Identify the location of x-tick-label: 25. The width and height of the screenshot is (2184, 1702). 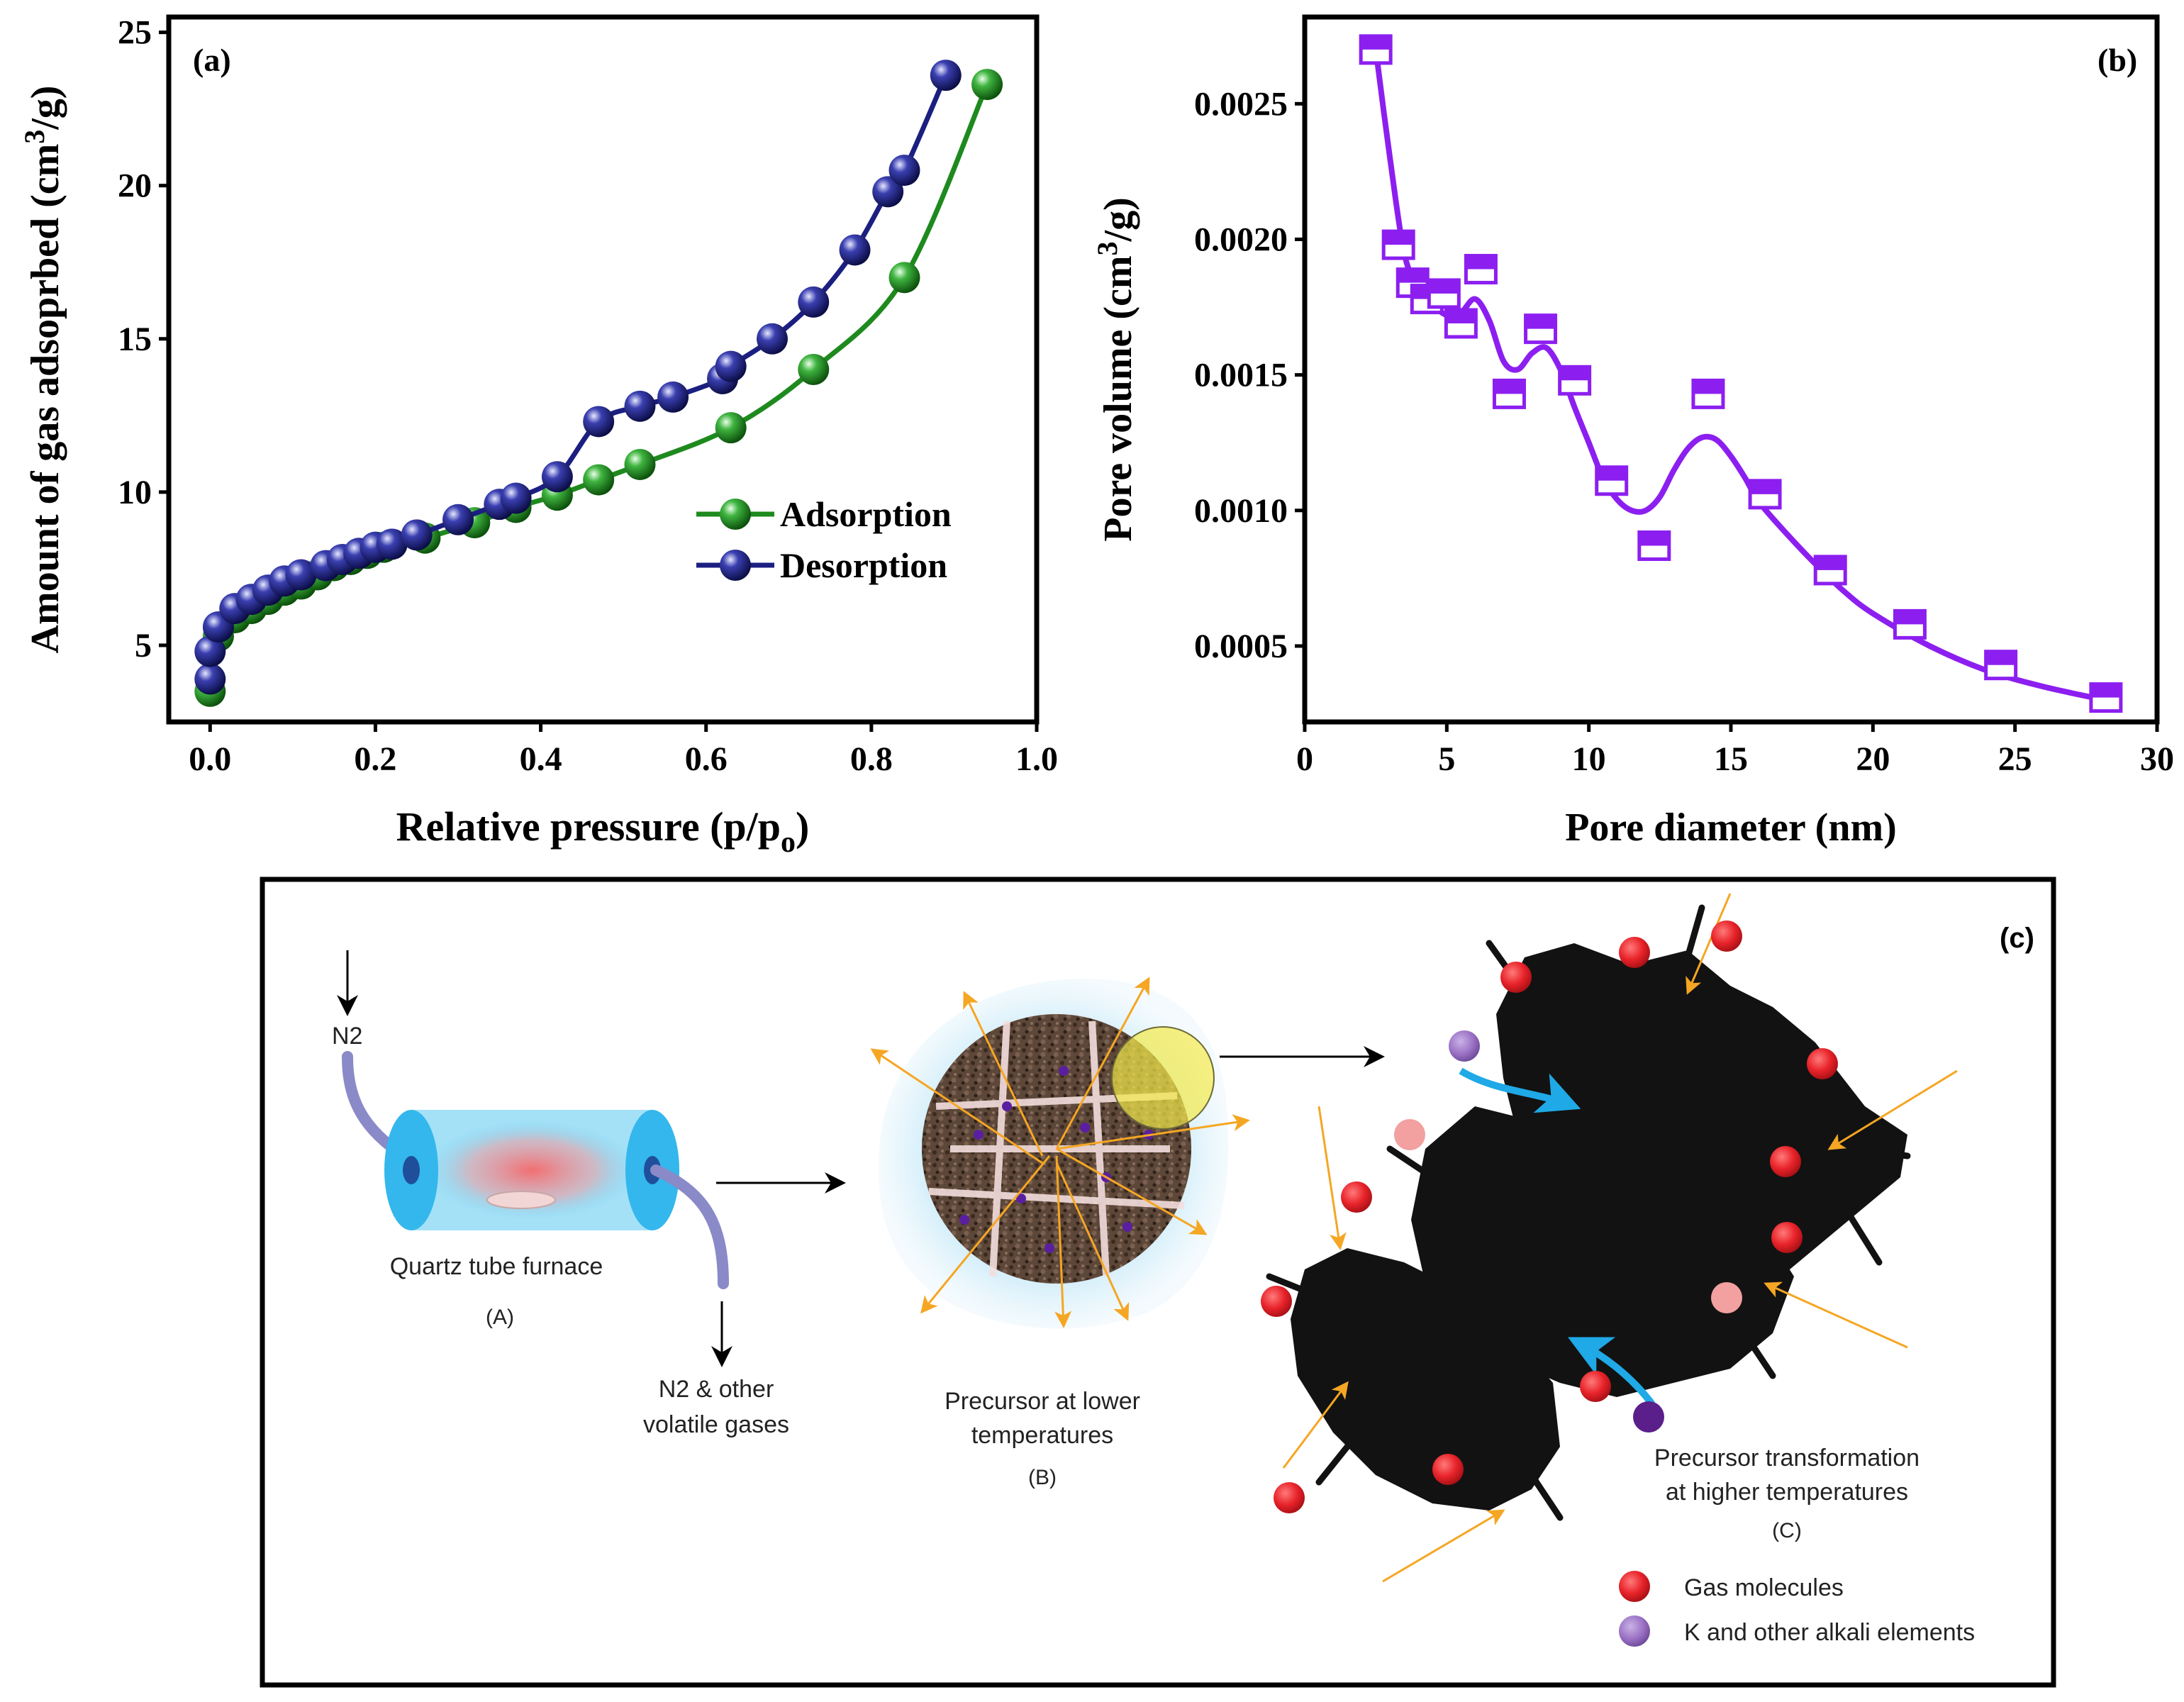
(2015, 759).